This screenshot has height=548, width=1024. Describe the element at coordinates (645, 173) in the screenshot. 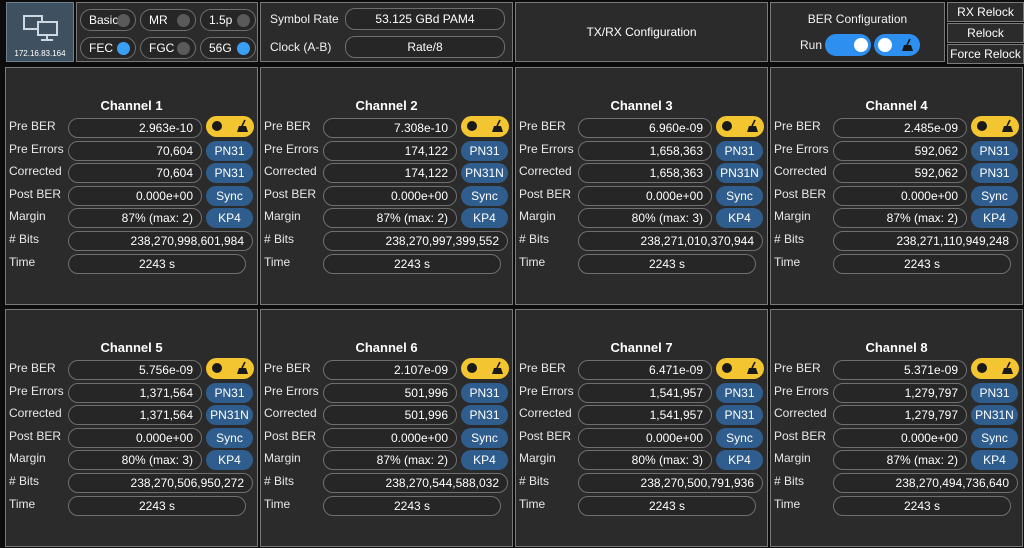

I see `value-corrected: 1,658,363` at that location.